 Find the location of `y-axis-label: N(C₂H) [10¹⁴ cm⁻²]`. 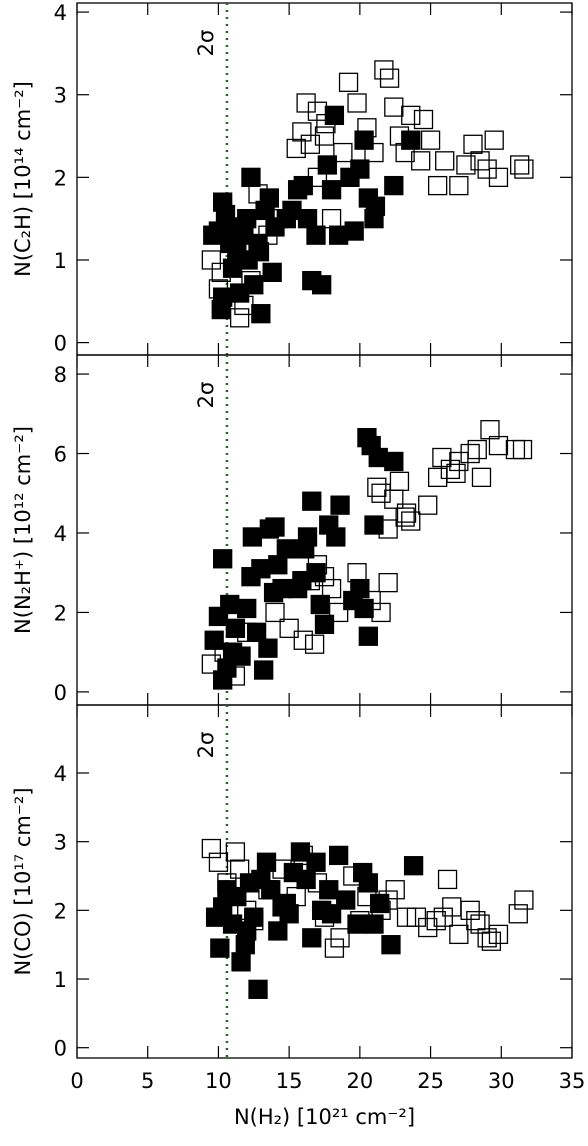

y-axis-label: N(C₂H) [10¹⁴ cm⁻²] is located at coordinates (23, 179).